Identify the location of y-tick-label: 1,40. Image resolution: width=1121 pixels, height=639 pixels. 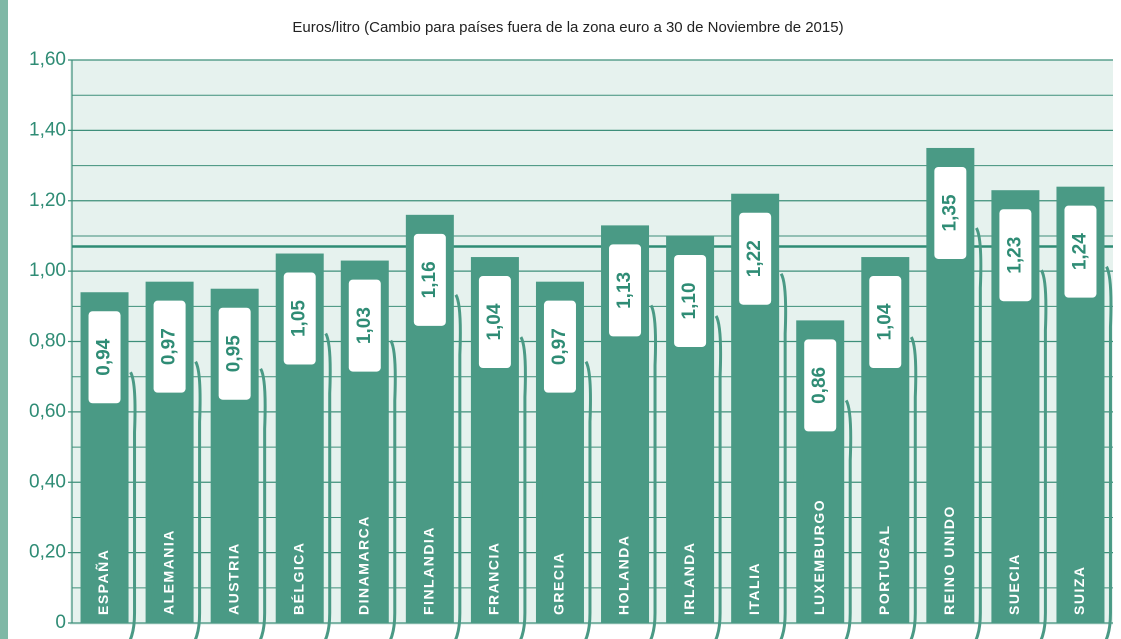
(47, 129).